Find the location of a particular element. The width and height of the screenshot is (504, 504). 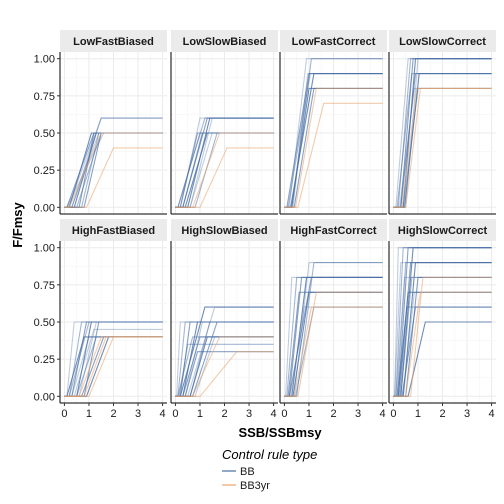

legend-title: Control rule type is located at coordinates (269, 454).